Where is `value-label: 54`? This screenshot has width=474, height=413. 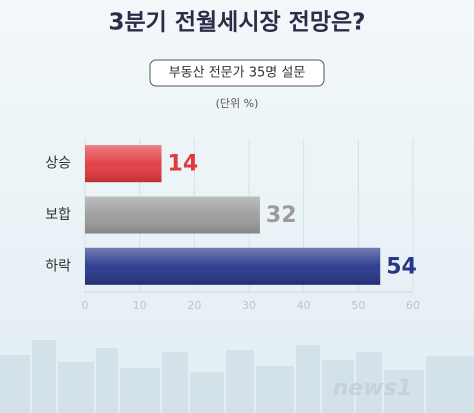 value-label: 54 is located at coordinates (401, 266).